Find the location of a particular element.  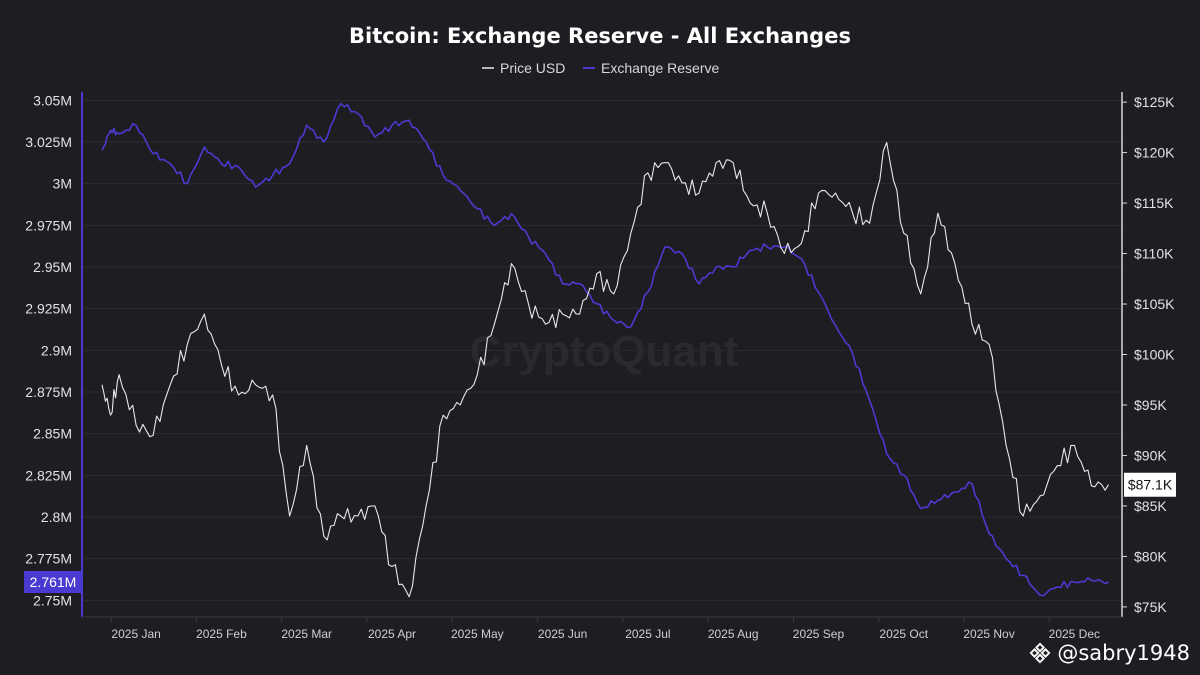

current-reserve-badge: 2.761M is located at coordinates (53, 582).